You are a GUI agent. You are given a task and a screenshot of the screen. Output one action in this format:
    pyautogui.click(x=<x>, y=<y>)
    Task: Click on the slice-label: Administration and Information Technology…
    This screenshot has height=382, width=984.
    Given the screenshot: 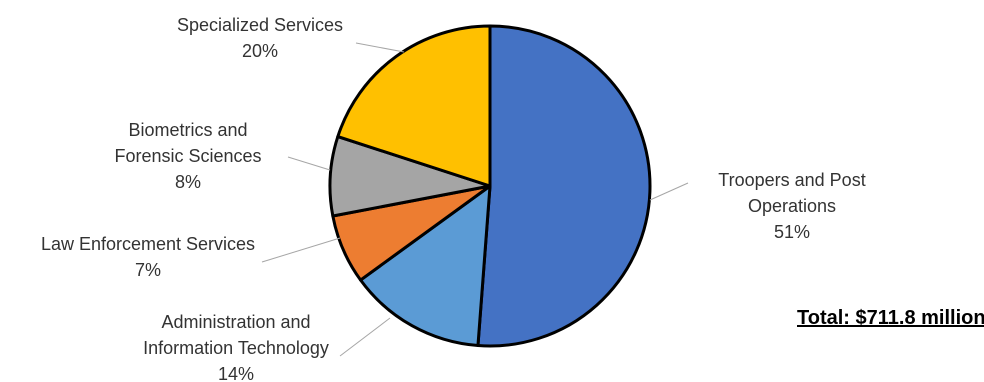 What is the action you would take?
    pyautogui.click(x=236, y=347)
    